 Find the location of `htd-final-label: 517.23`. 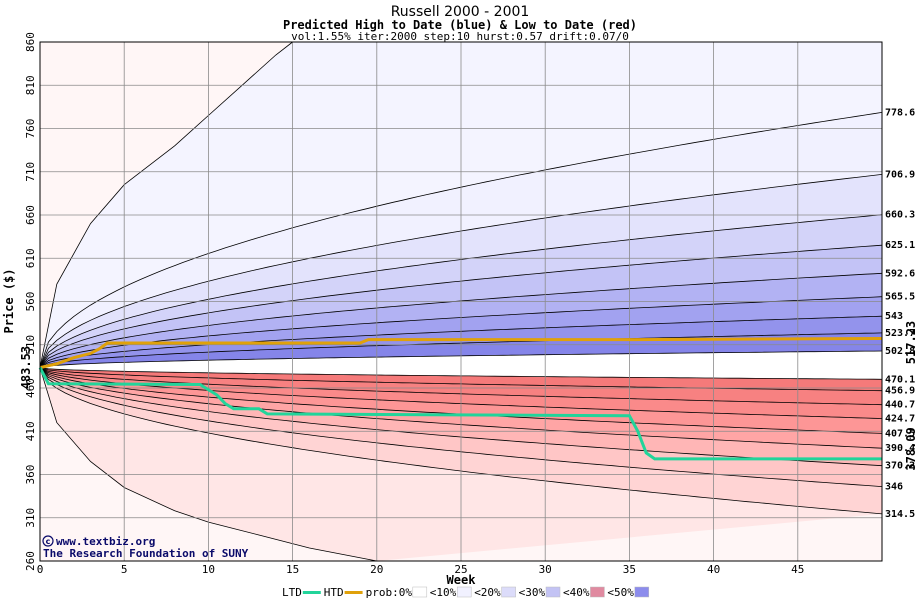

htd-final-label: 517.23 is located at coordinates (911, 342).